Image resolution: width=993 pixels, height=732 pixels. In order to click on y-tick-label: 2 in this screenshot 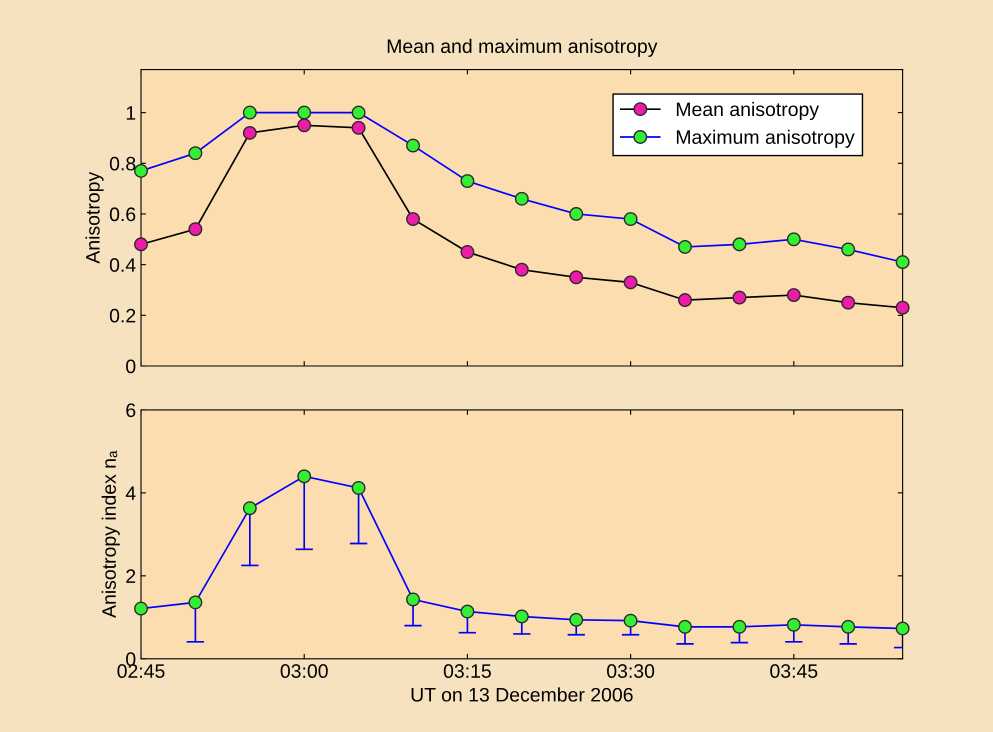, I will do `click(131, 576)`.